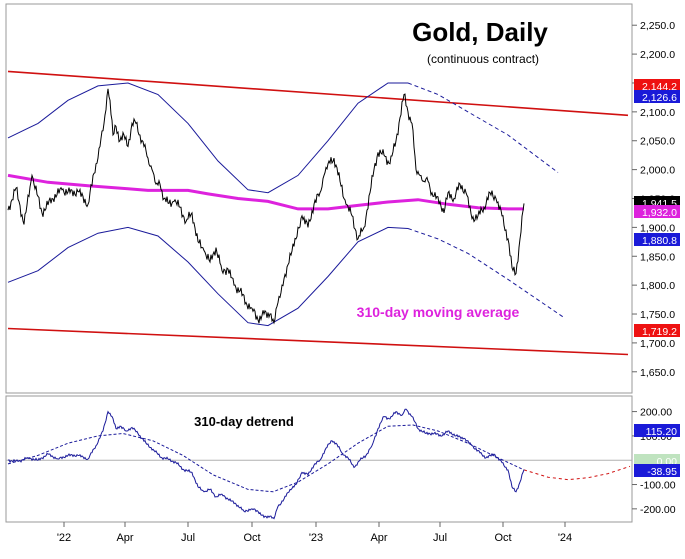  What do you see at coordinates (657, 257) in the screenshot?
I see `y-tick-label: 1,850.0` at bounding box center [657, 257].